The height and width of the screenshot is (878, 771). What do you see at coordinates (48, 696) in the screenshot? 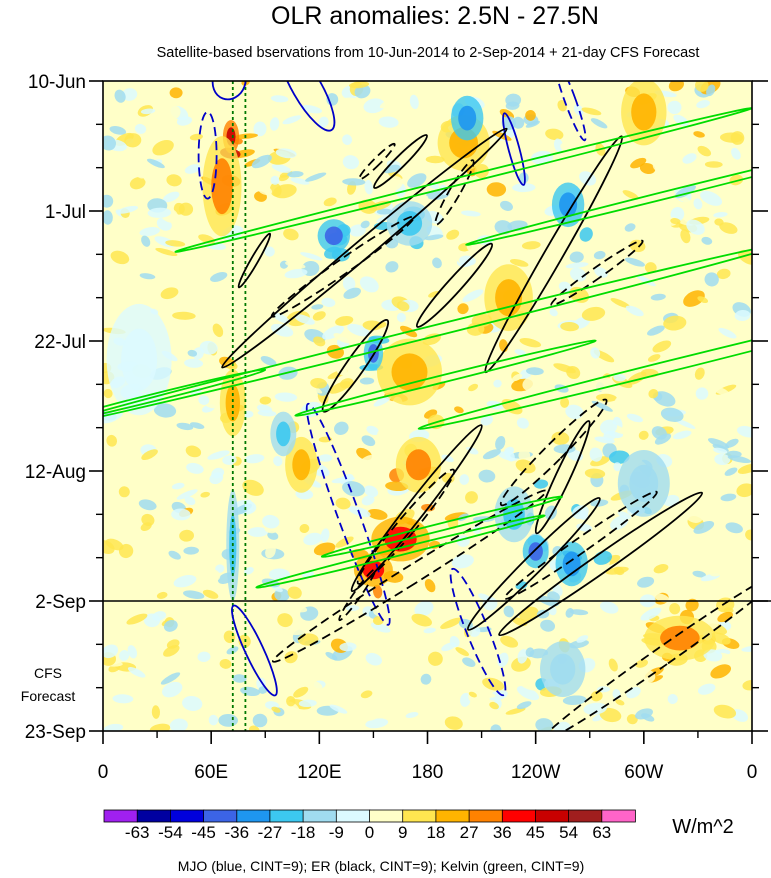
I see `forecast-label-line2: Forecast` at bounding box center [48, 696].